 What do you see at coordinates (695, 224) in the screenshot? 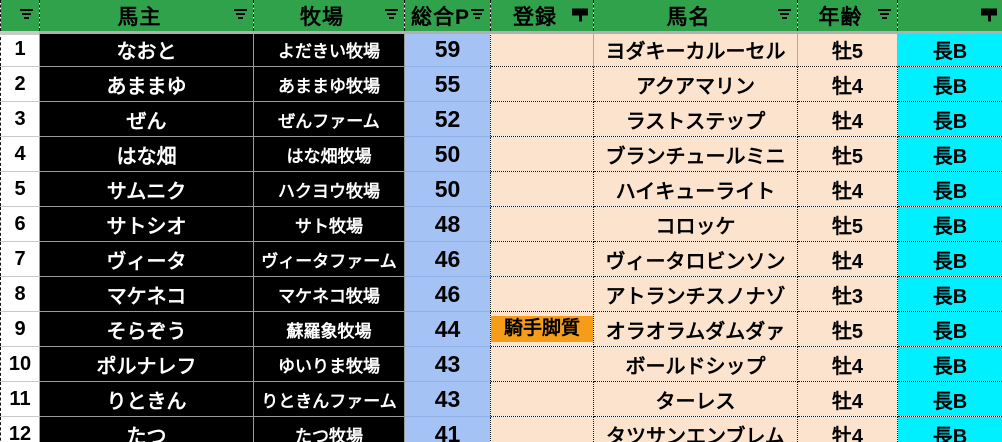
I see `cell-horse-name: コロッケ` at bounding box center [695, 224].